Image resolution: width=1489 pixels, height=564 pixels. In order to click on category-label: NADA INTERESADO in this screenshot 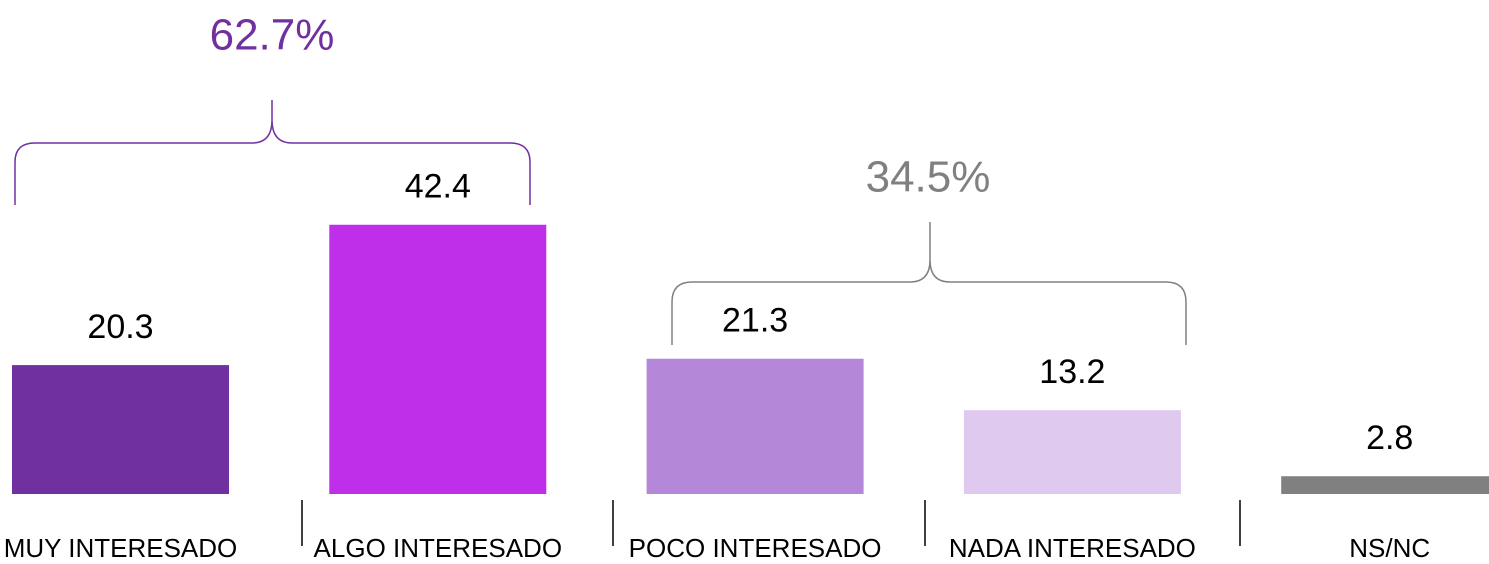, I will do `click(1072, 548)`.